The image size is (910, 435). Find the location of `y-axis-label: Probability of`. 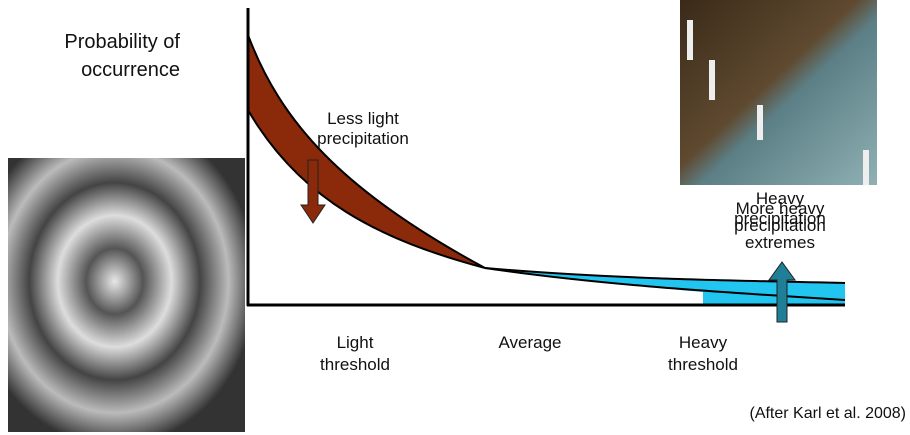

y-axis-label: Probability of is located at coordinates (122, 42).